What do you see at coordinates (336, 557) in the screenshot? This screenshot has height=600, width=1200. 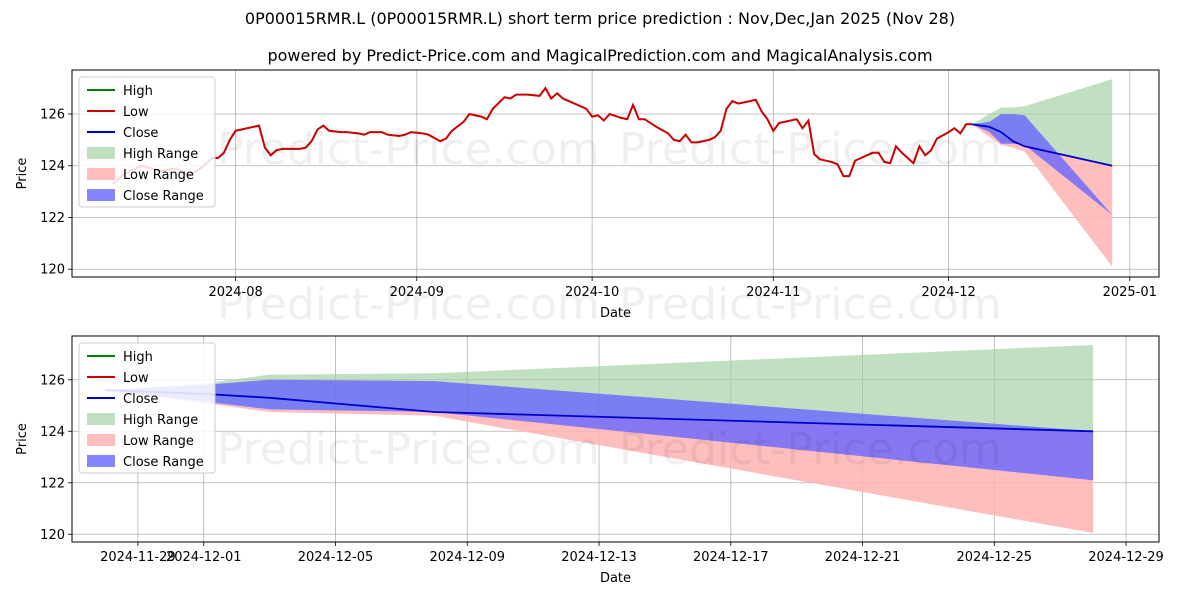 I see `x-tick-label: 2024-12-05` at bounding box center [336, 557].